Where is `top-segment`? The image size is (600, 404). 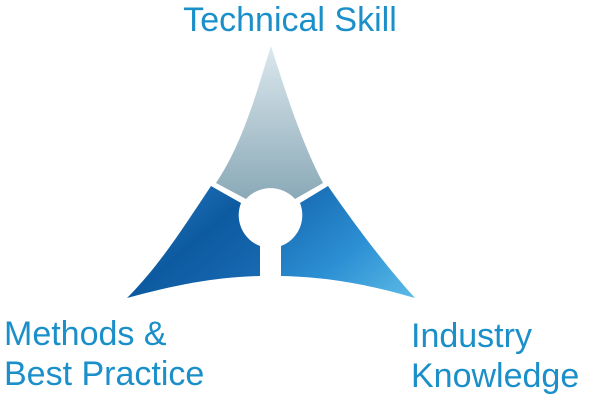
top-segment is located at coordinates (269, 122).